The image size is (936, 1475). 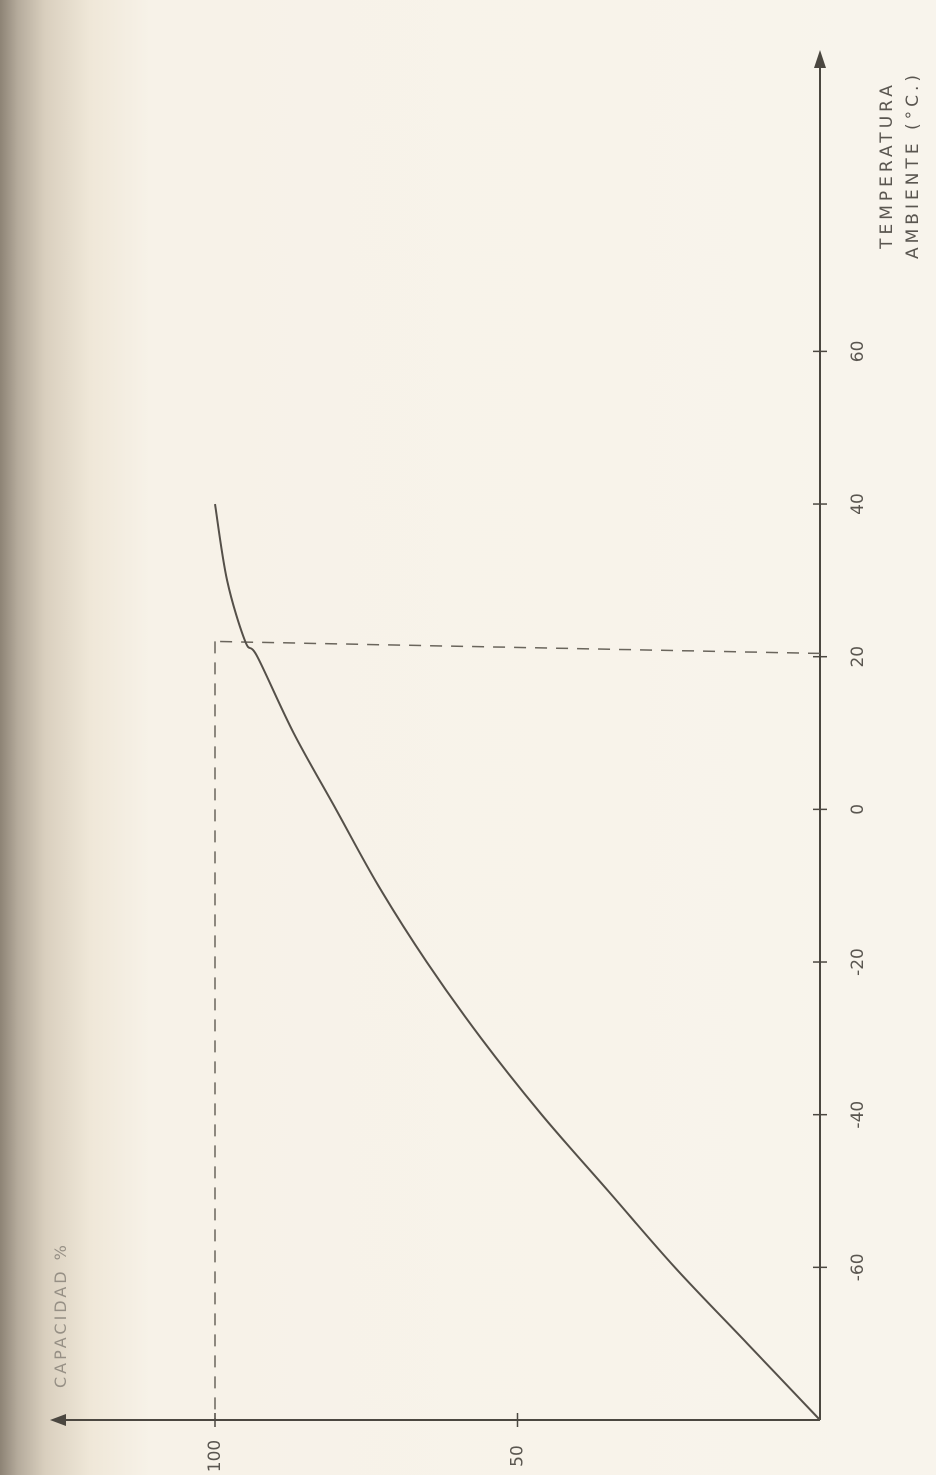 What do you see at coordinates (518, 1456) in the screenshot?
I see `y-tick-label: 50` at bounding box center [518, 1456].